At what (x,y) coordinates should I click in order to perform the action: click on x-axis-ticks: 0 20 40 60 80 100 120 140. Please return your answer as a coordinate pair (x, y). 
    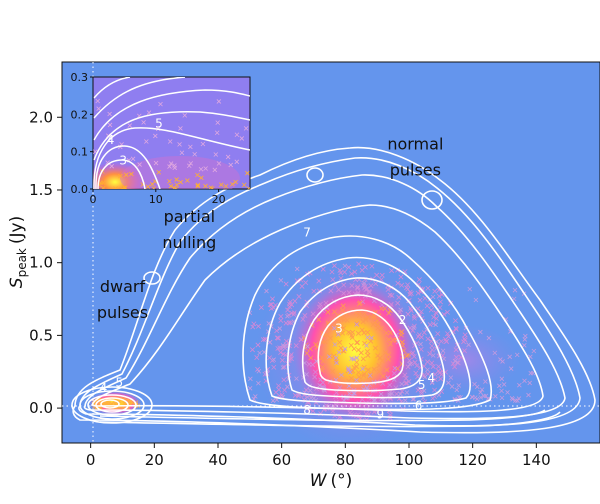
    Looking at the image, I should click on (318, 456).